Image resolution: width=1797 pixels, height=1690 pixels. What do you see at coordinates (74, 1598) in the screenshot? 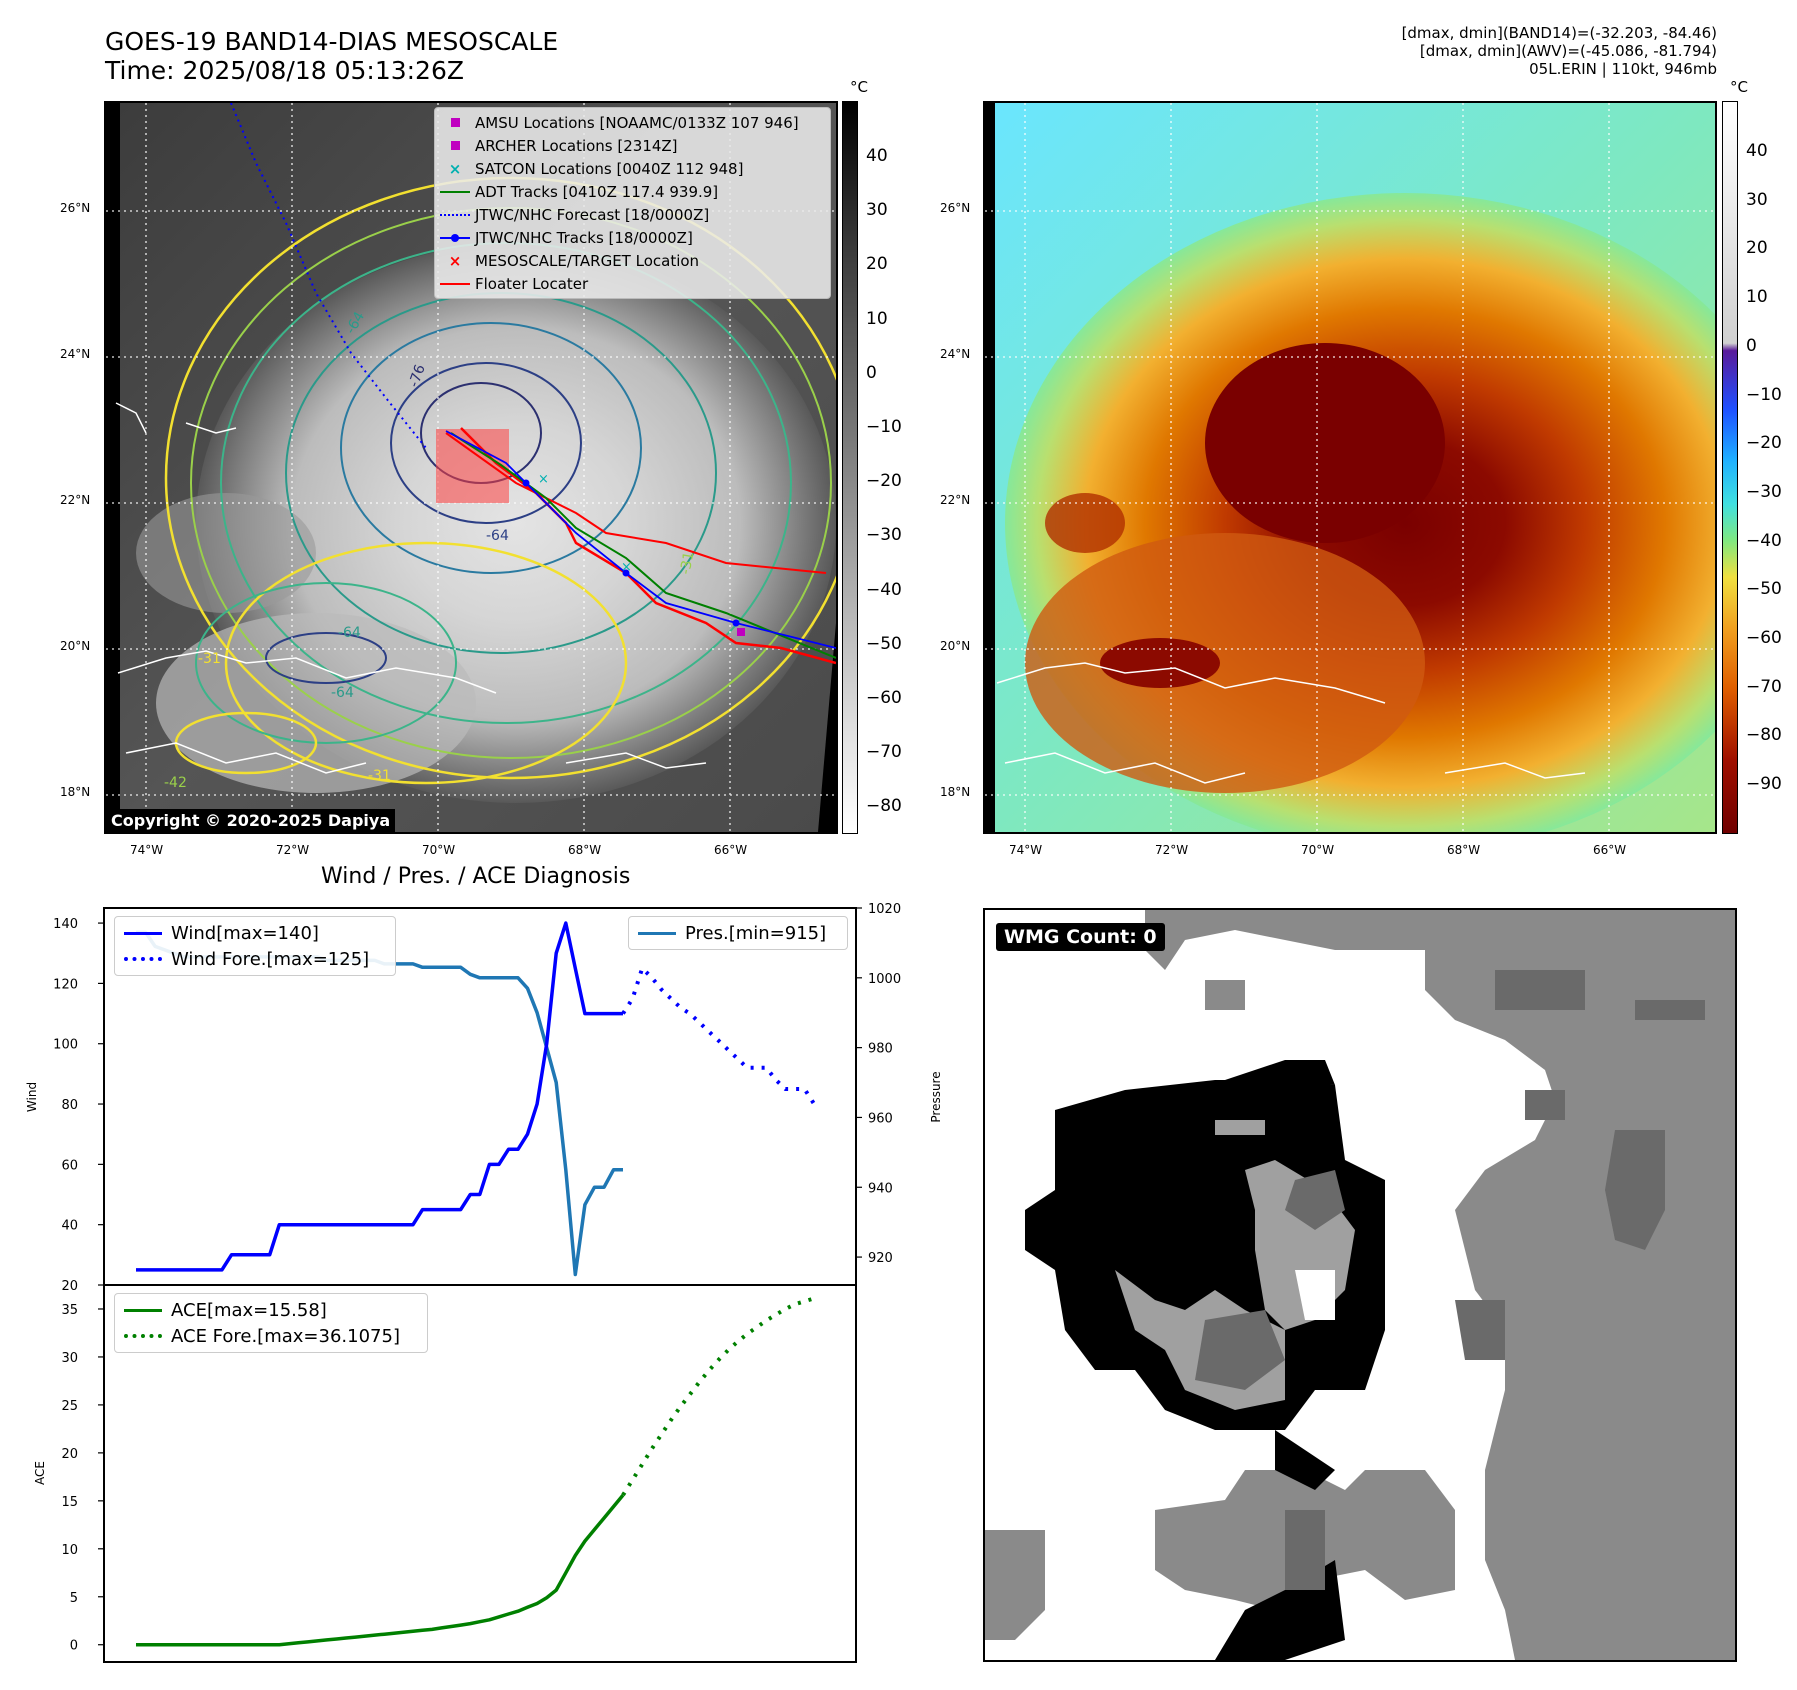
I see `ace-tick-label: 5` at bounding box center [74, 1598].